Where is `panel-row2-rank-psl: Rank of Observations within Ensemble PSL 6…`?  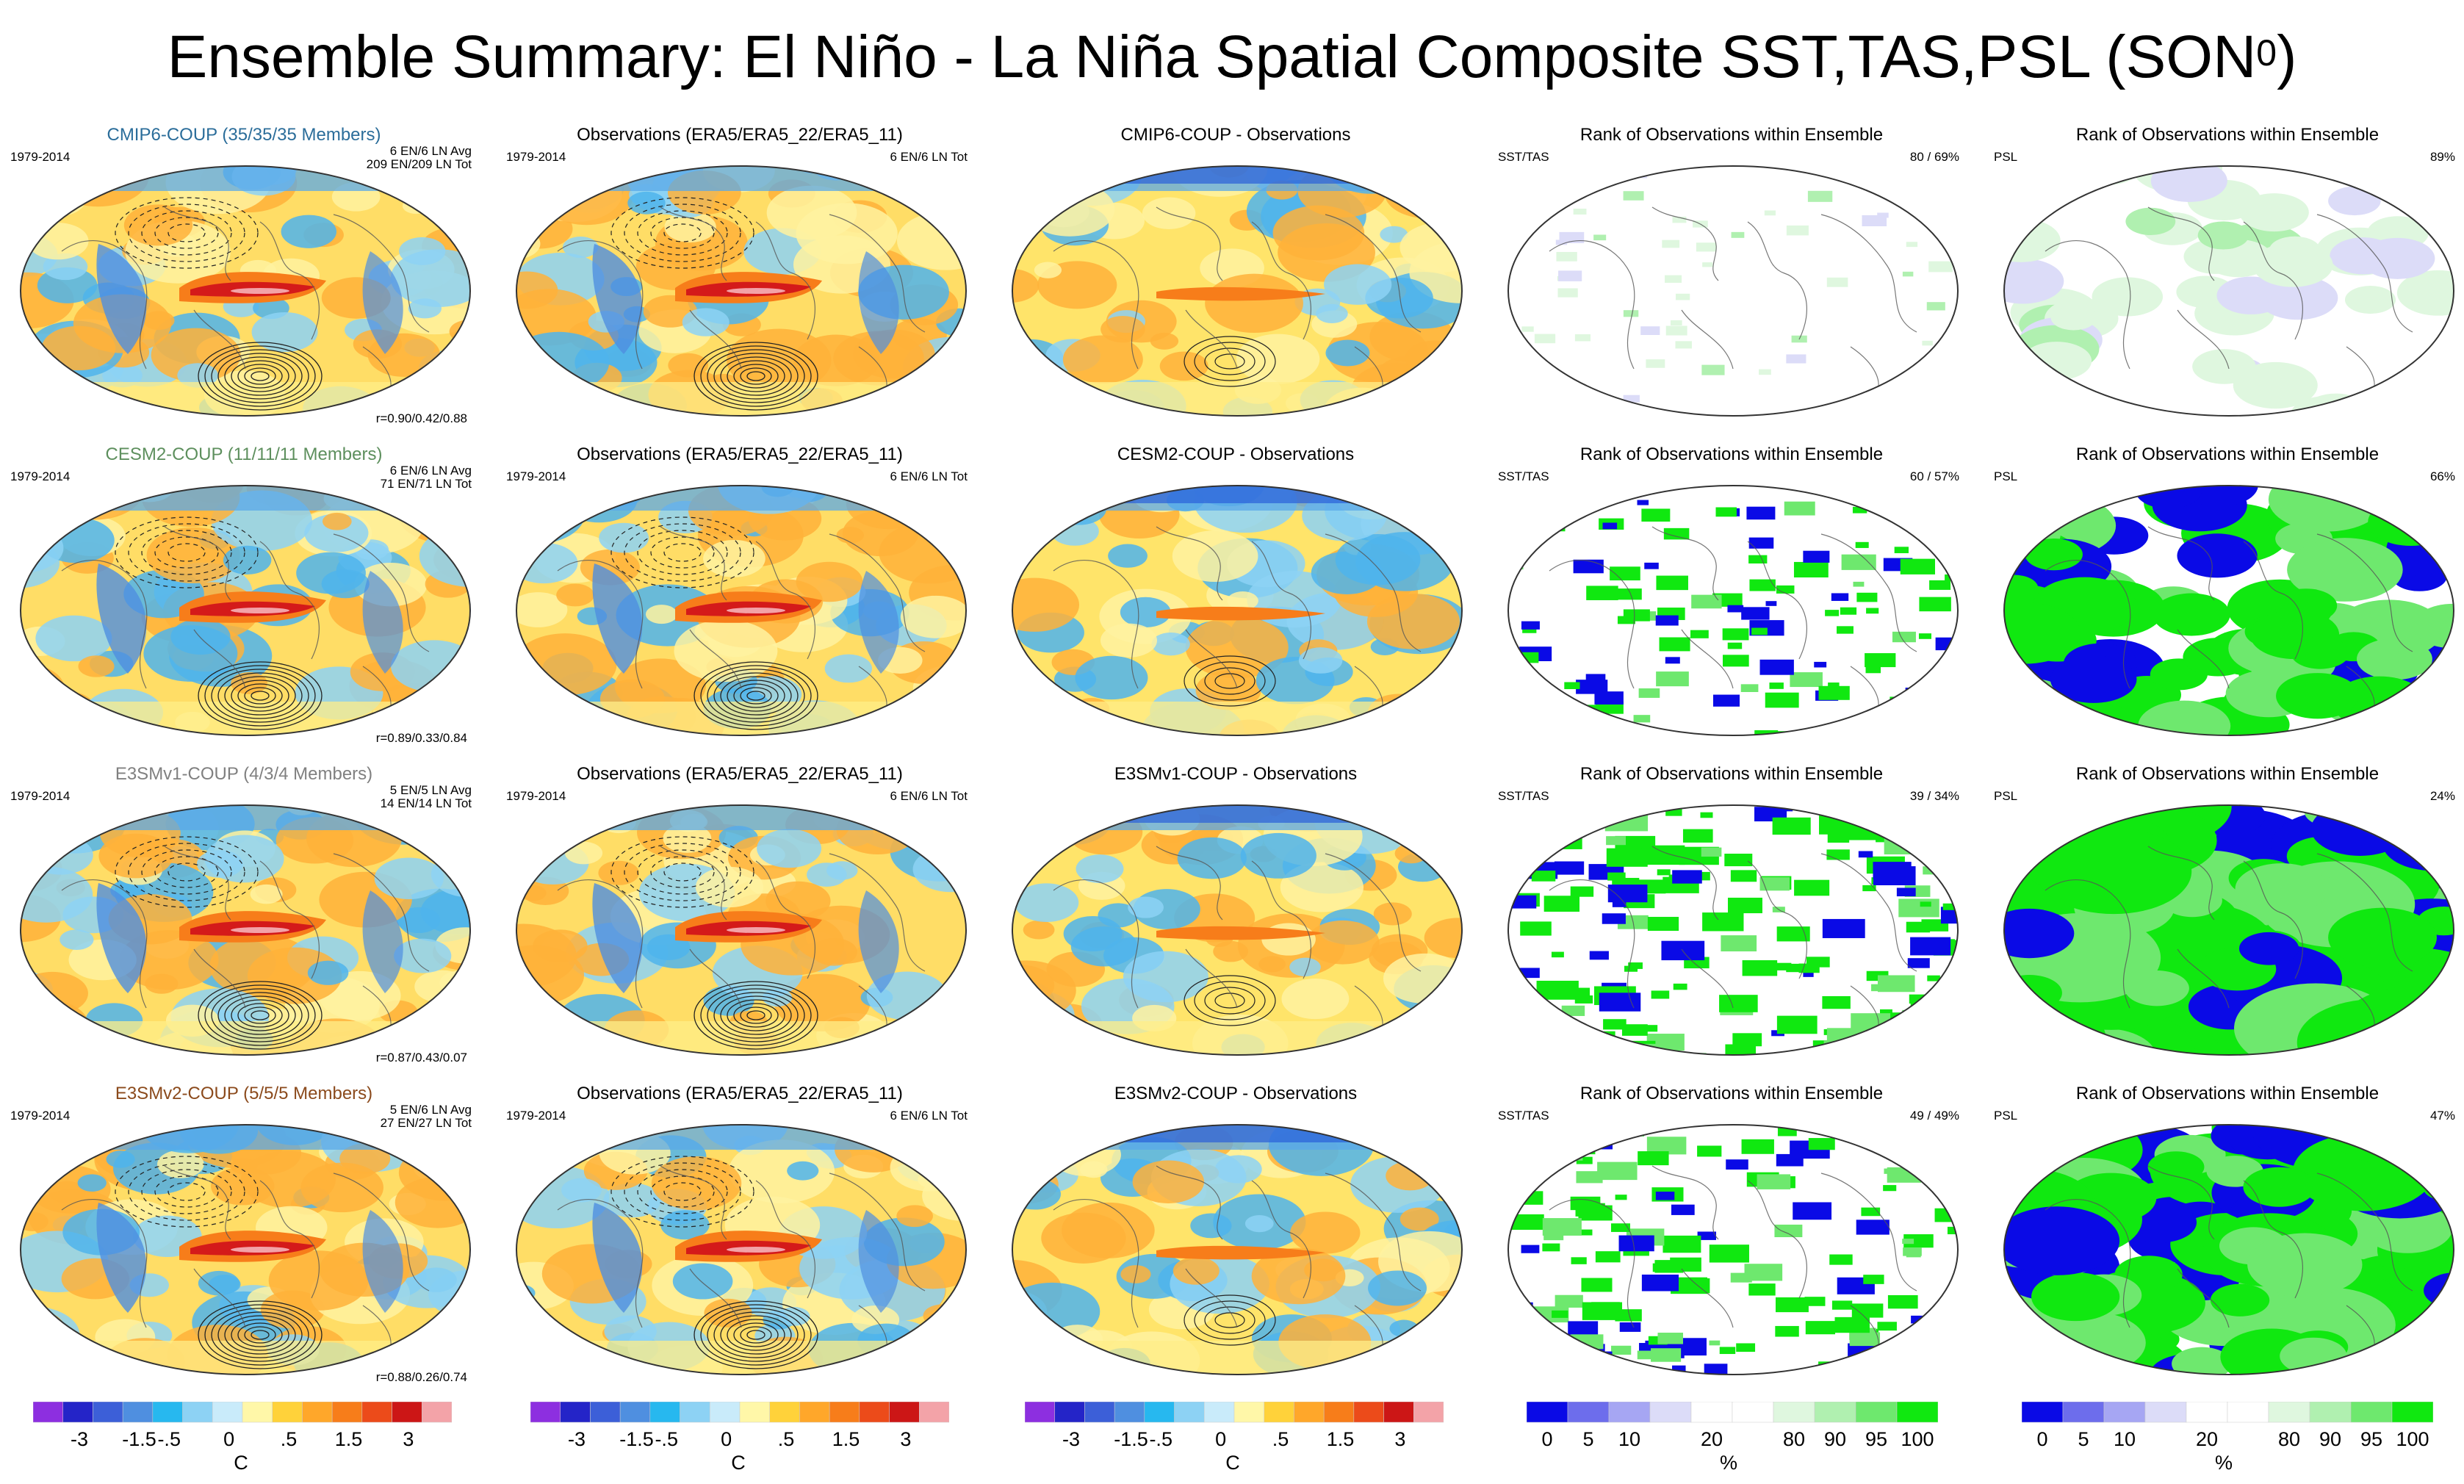 panel-row2-rank-psl: Rank of Observations within Ensemble PSL 6… is located at coordinates (2227, 598).